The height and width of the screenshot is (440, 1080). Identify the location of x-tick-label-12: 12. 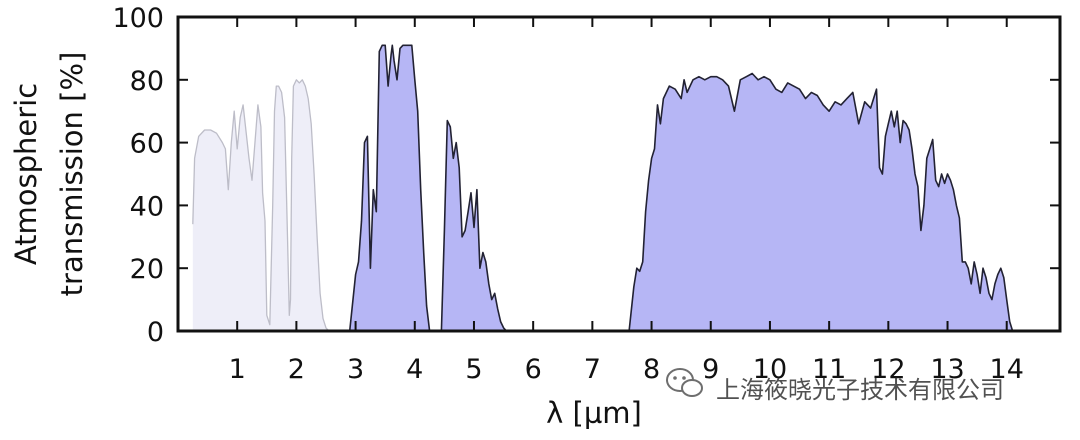
(888, 369).